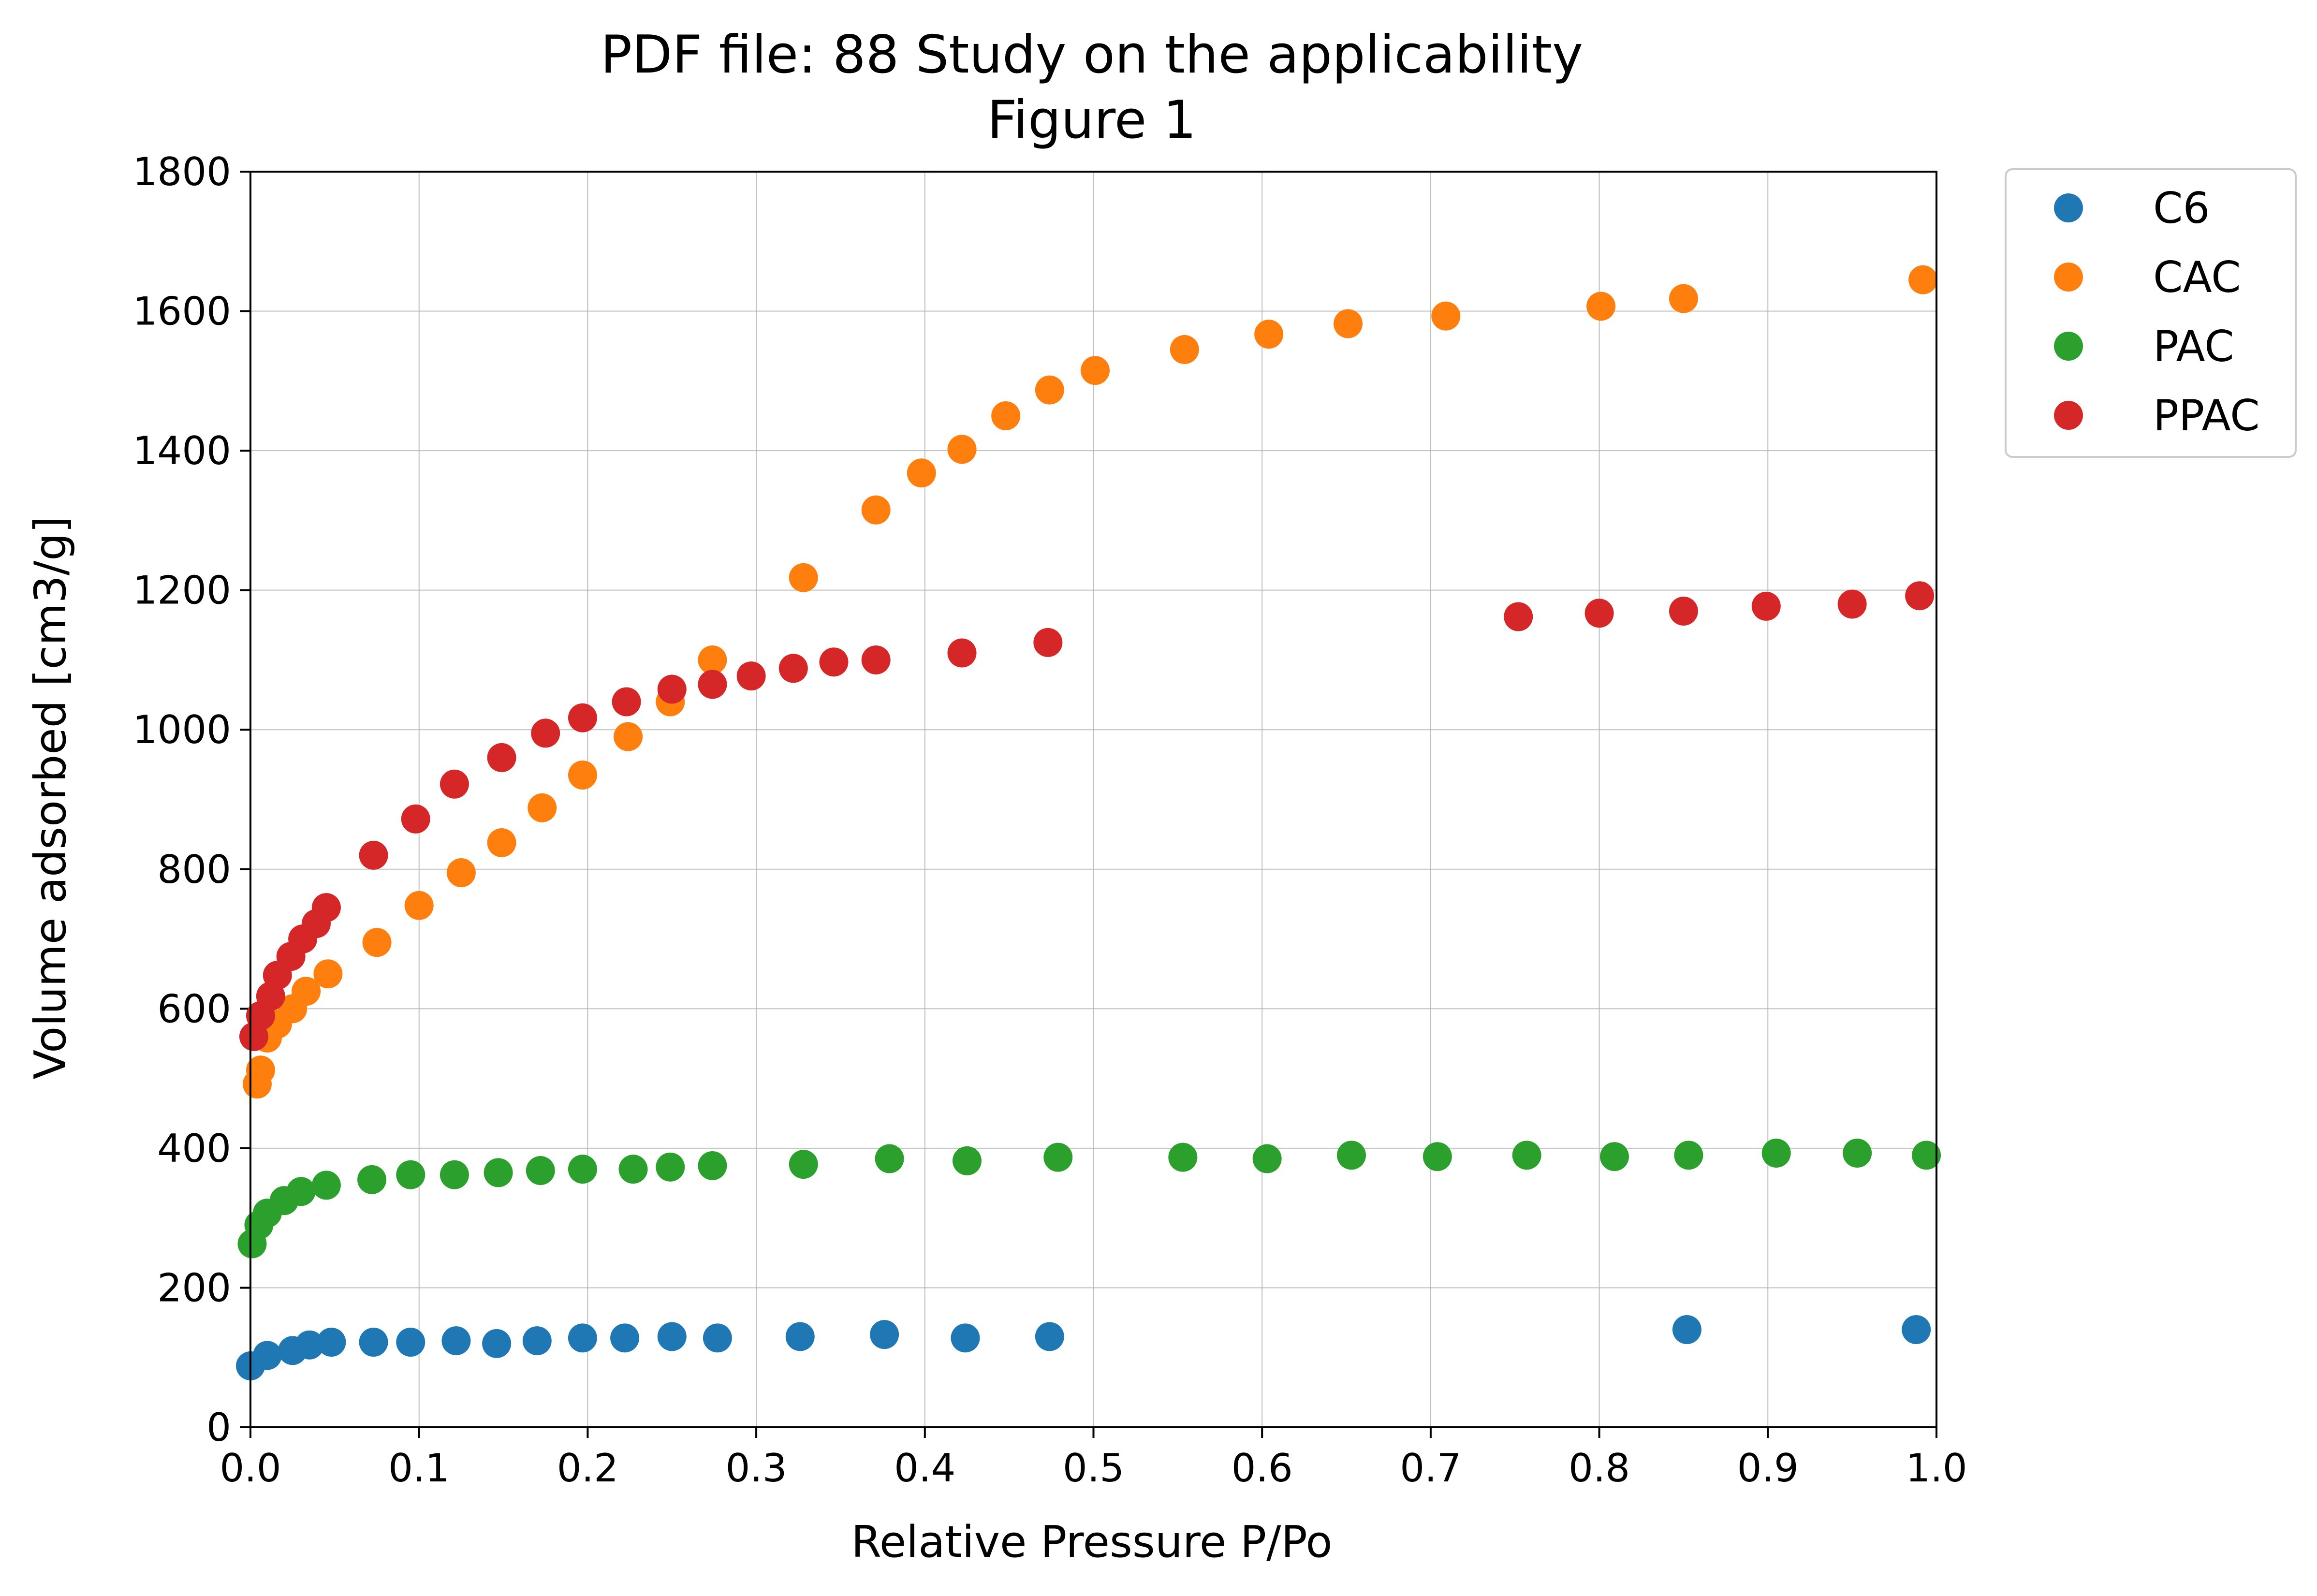  I want to click on x-tick-label: 0.6, so click(1262, 1468).